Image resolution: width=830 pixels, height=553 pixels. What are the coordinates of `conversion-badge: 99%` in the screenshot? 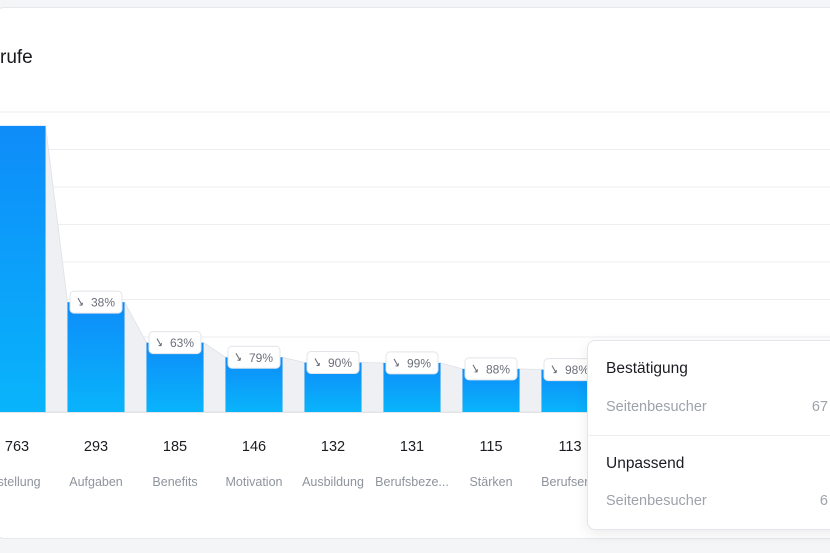 It's located at (412, 363).